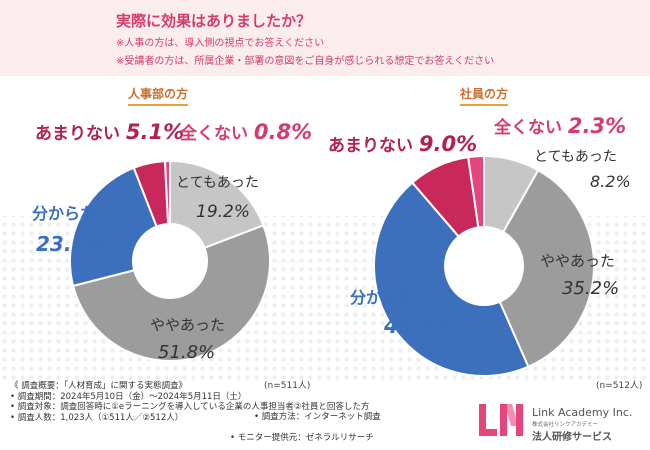 Image resolution: width=650 pixels, height=450 pixels. I want to click on label-hr-totemo: とてもあった, so click(217, 183).